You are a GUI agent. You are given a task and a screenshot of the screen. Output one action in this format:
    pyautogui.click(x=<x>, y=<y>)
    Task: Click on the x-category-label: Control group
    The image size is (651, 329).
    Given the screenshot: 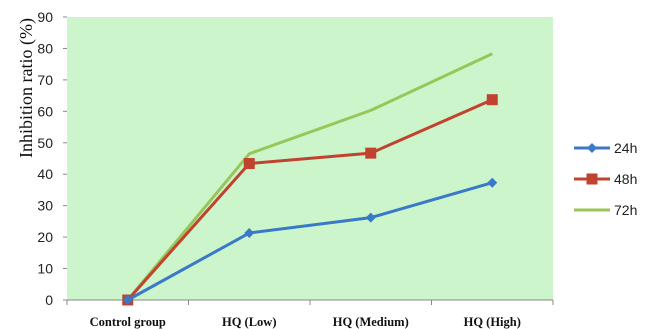 What is the action you would take?
    pyautogui.click(x=128, y=322)
    